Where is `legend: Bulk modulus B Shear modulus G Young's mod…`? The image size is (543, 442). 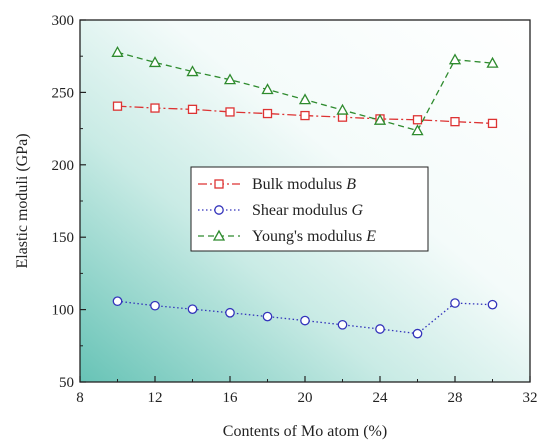 legend: Bulk modulus B Shear modulus G Young's mod… is located at coordinates (309, 209).